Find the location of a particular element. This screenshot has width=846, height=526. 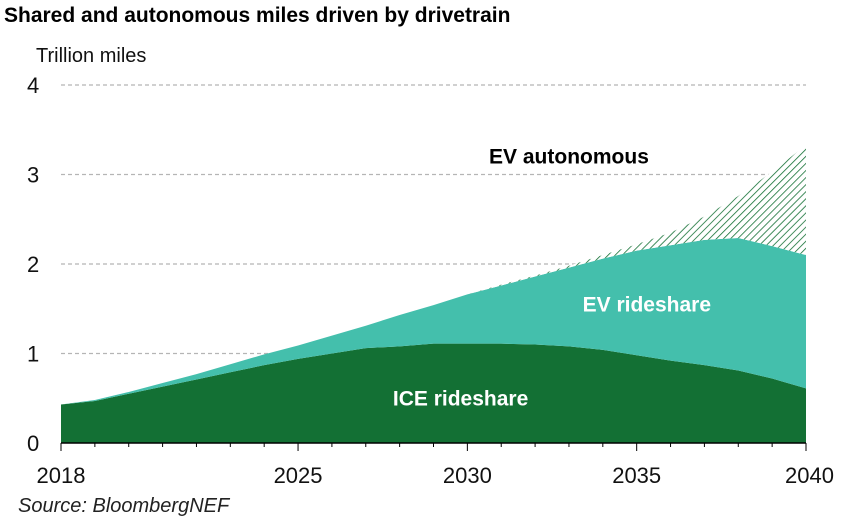

y-axis-label: Trillion miles is located at coordinates (91, 56).